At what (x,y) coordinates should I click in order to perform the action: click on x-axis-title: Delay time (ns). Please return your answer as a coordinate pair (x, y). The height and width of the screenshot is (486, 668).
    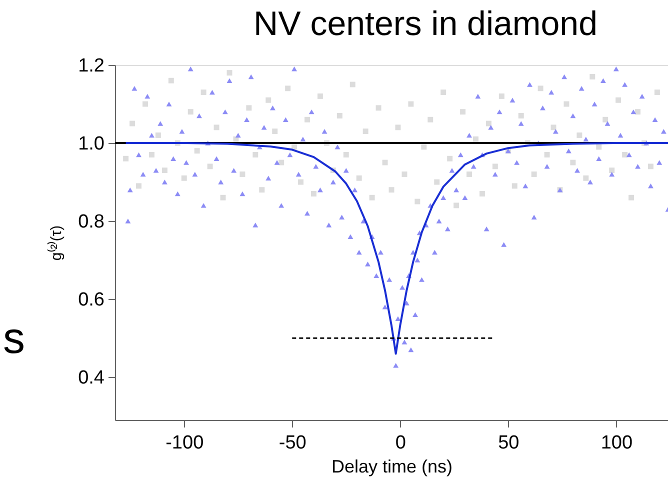
    Looking at the image, I should click on (392, 466).